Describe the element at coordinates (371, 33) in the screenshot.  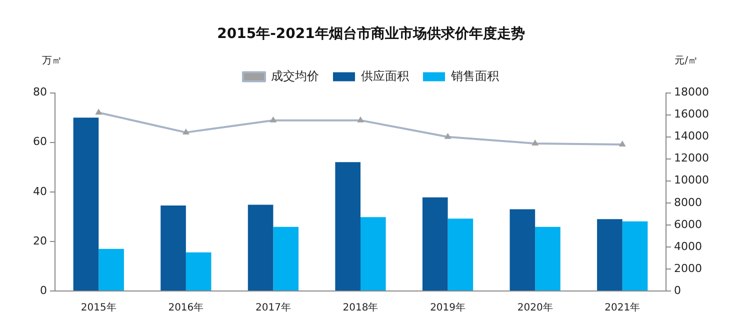
I see `chart-title: 2015年-2021年烟台市商业市场供求价年度走势` at that location.